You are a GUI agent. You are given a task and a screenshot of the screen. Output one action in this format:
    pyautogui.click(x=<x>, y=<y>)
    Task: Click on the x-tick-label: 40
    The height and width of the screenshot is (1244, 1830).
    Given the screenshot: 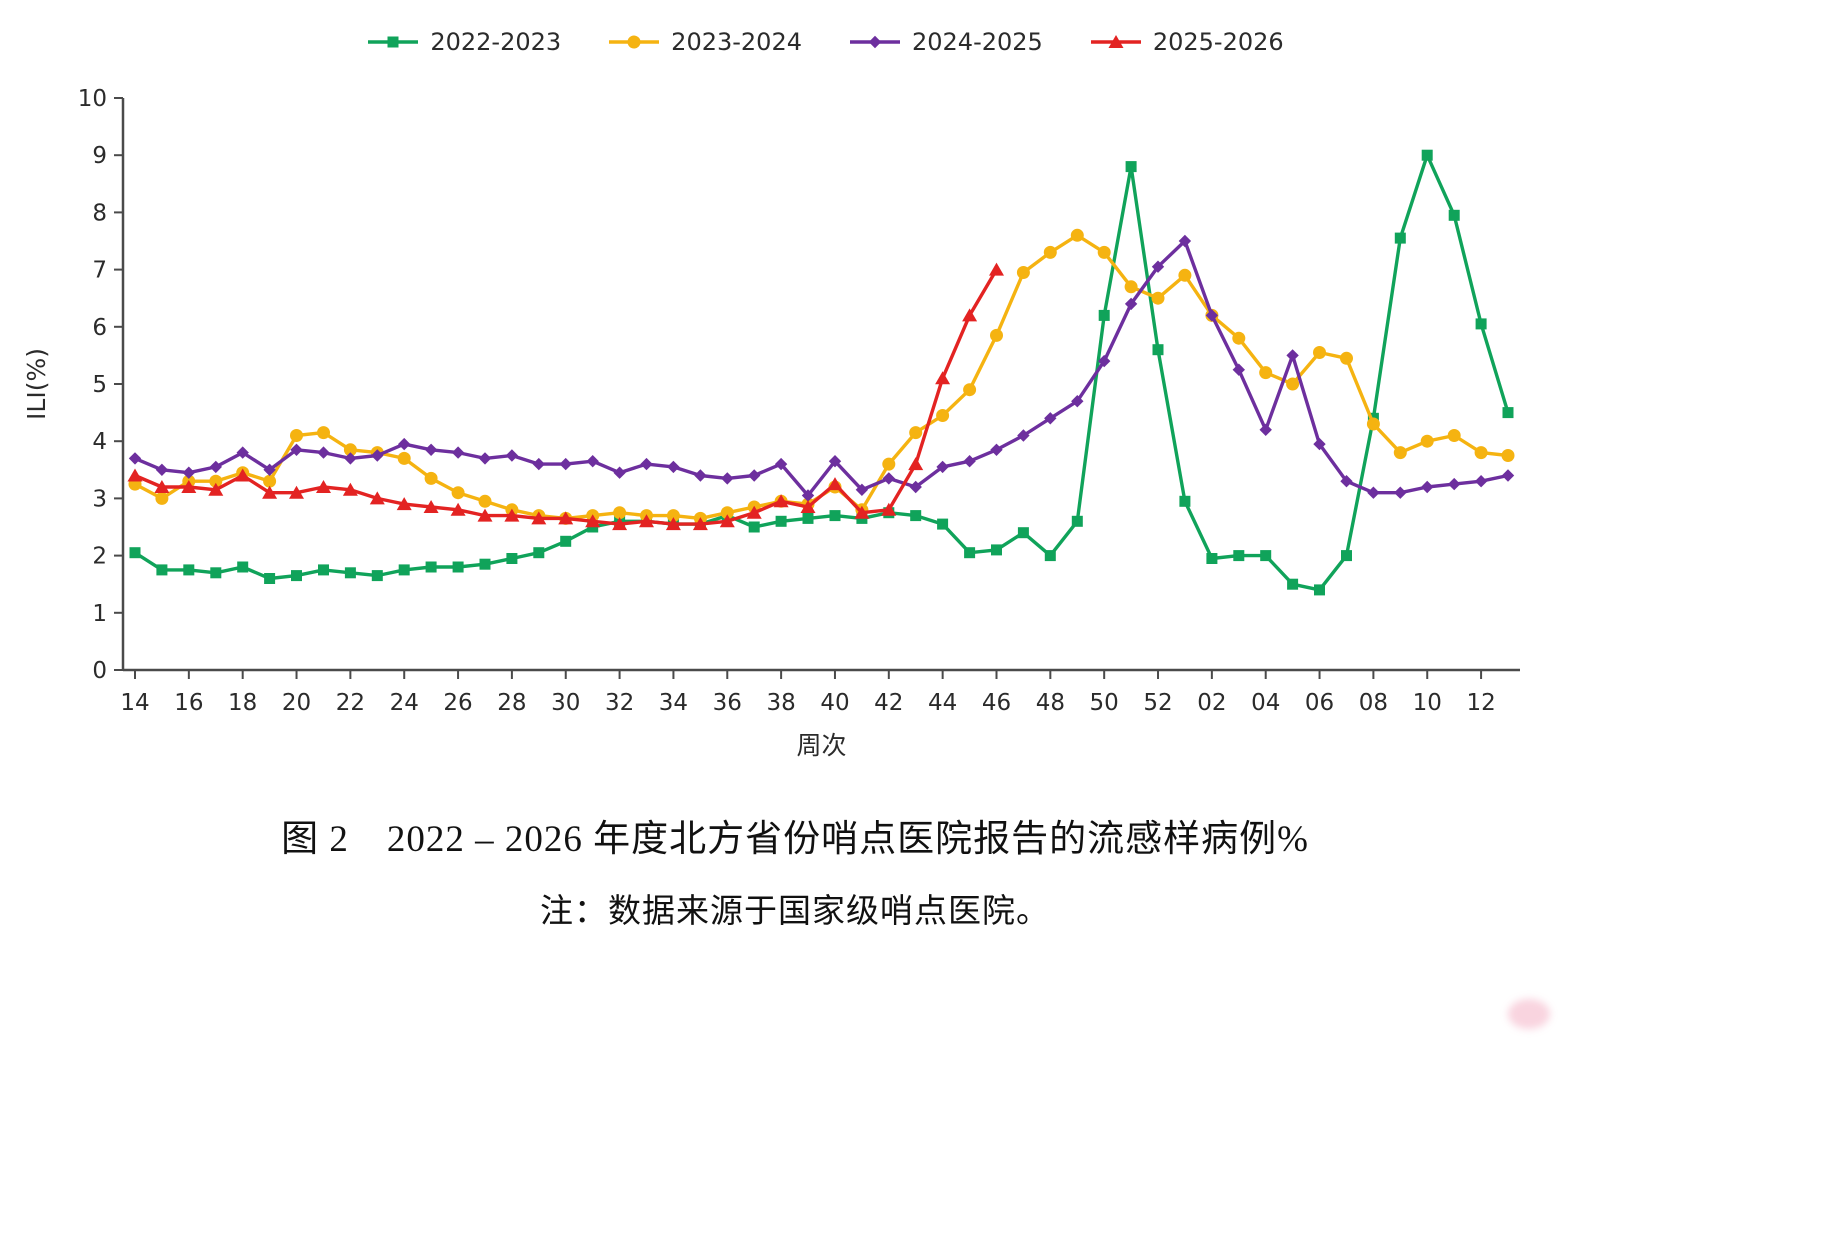 What is the action you would take?
    pyautogui.click(x=834, y=703)
    